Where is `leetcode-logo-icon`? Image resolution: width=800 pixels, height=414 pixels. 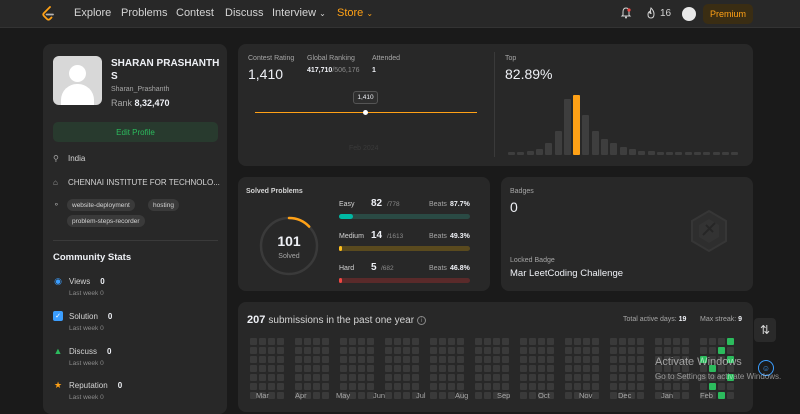 leetcode-logo-icon is located at coordinates (48, 14).